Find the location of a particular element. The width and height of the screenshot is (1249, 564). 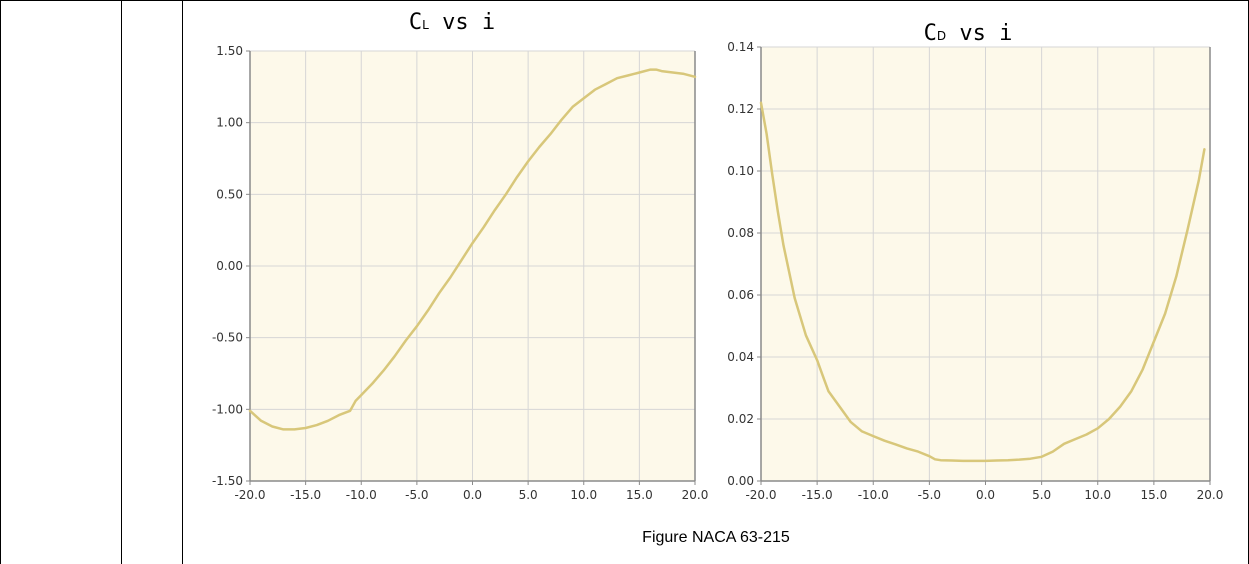

chart-title: CD vs i is located at coordinates (968, 33).